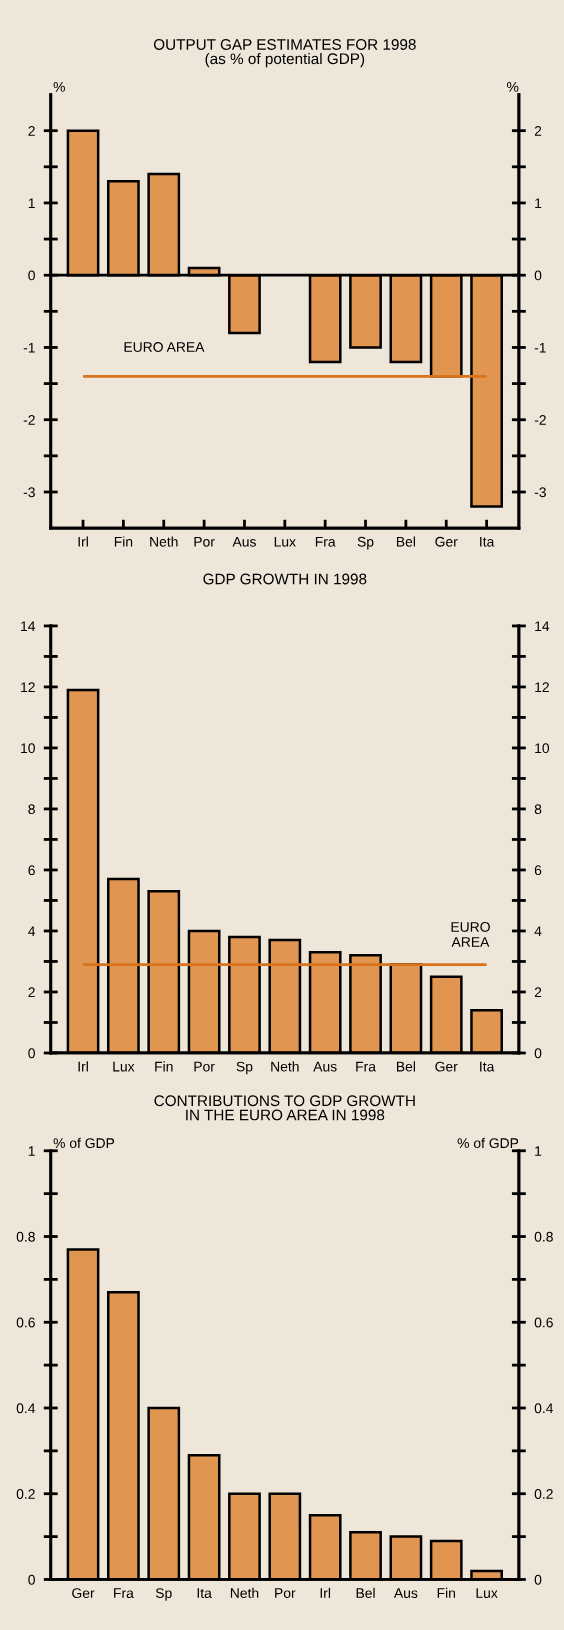  What do you see at coordinates (26, 1408) in the screenshot?
I see `y-tick-label: 0.4` at bounding box center [26, 1408].